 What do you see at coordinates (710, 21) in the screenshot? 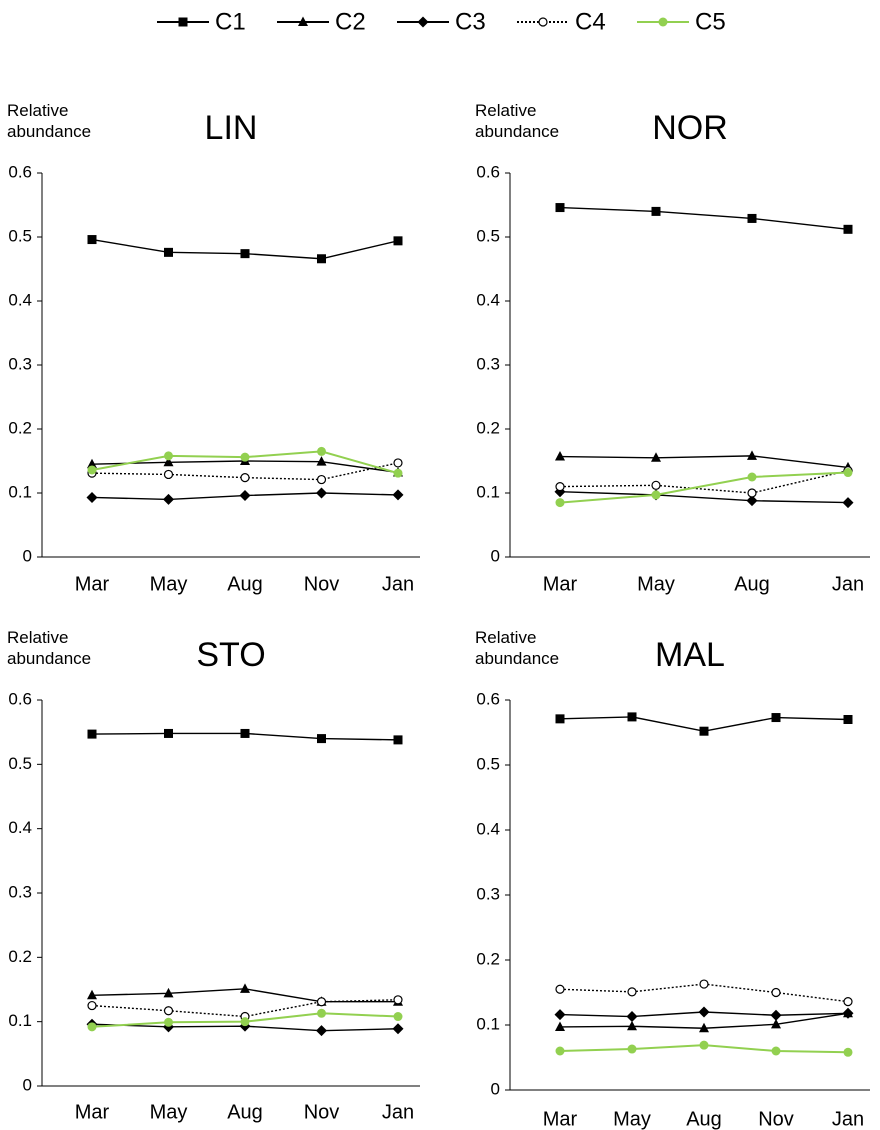
I see `legend-label: C5` at bounding box center [710, 21].